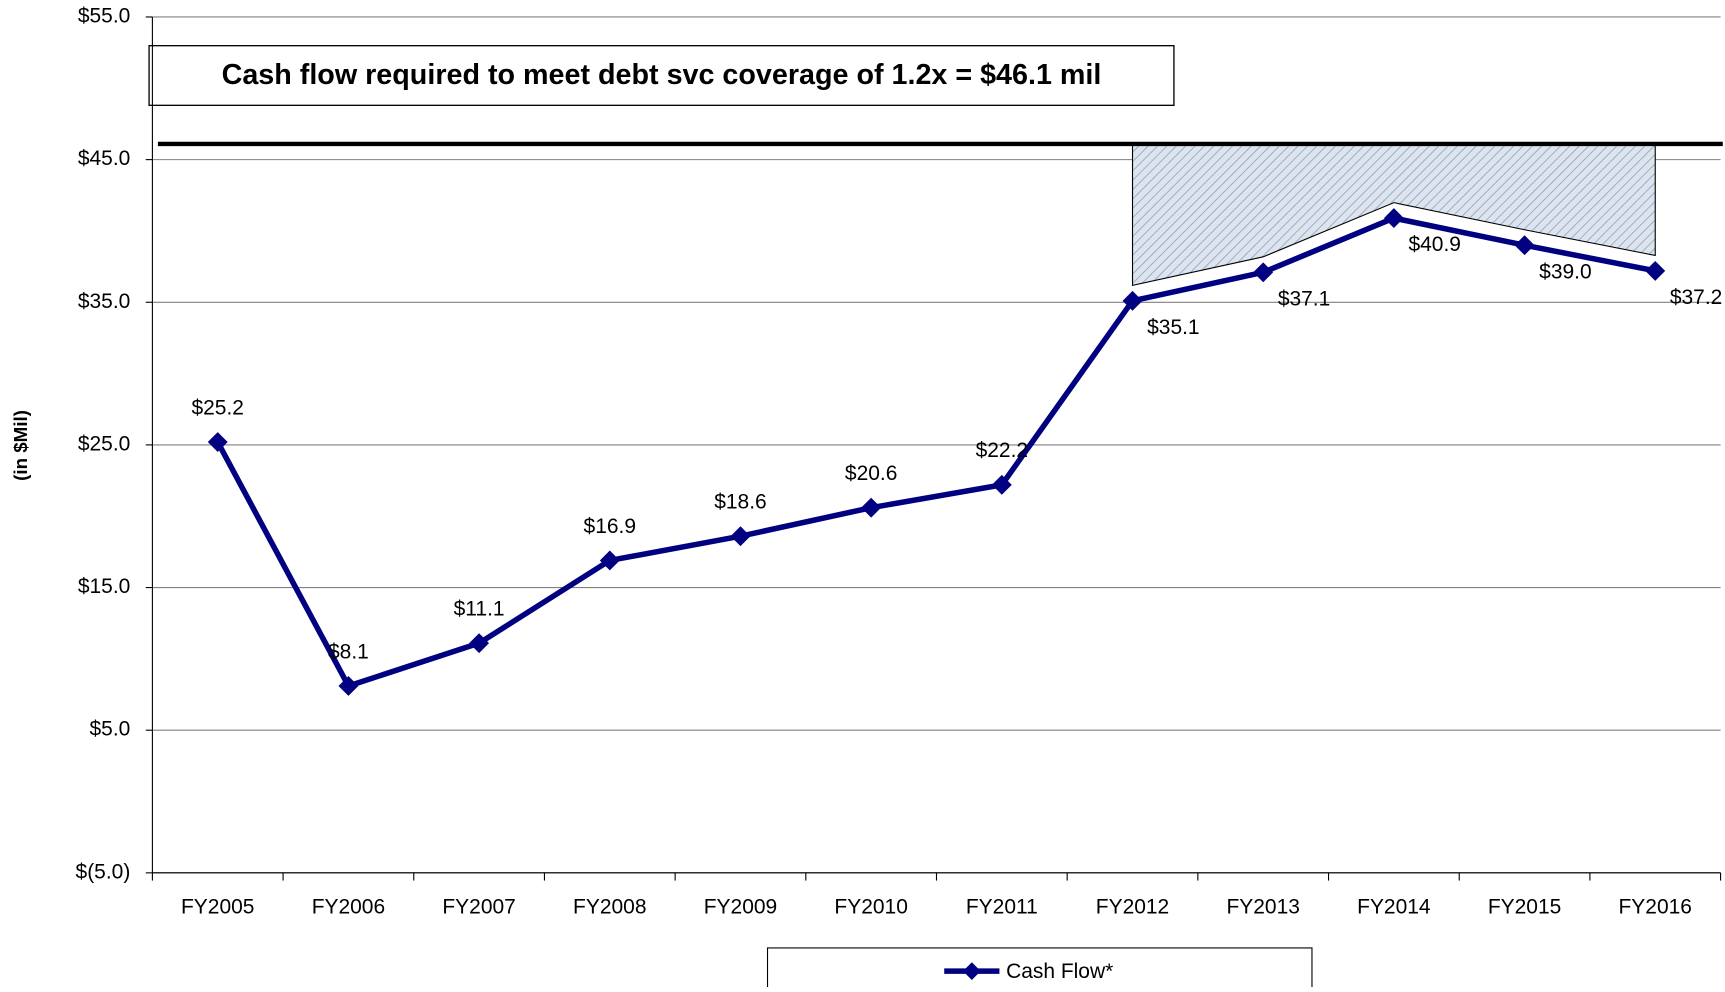  I want to click on value-label: $22.2, so click(1002, 450).